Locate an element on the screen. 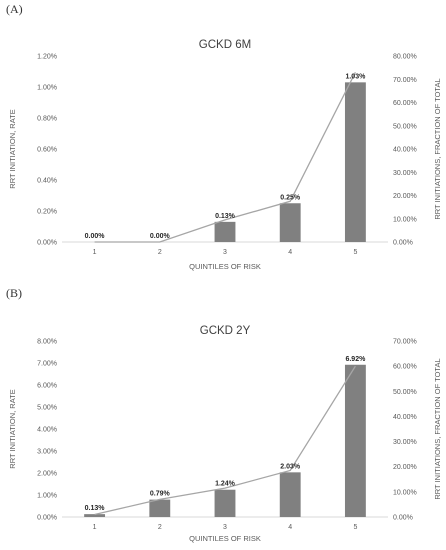 The width and height of the screenshot is (446, 550). panel-b-label: (B) is located at coordinates (14, 293).